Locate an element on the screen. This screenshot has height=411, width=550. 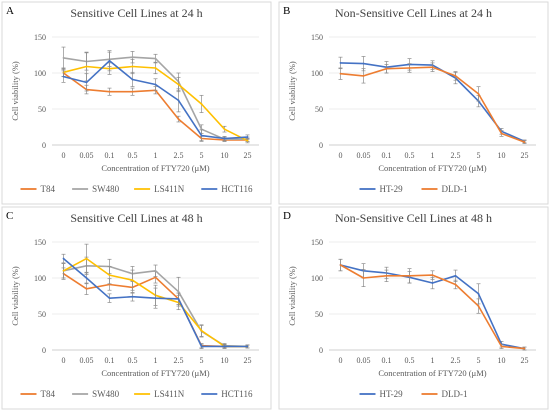
series-sw480 is located at coordinates (155, 94).